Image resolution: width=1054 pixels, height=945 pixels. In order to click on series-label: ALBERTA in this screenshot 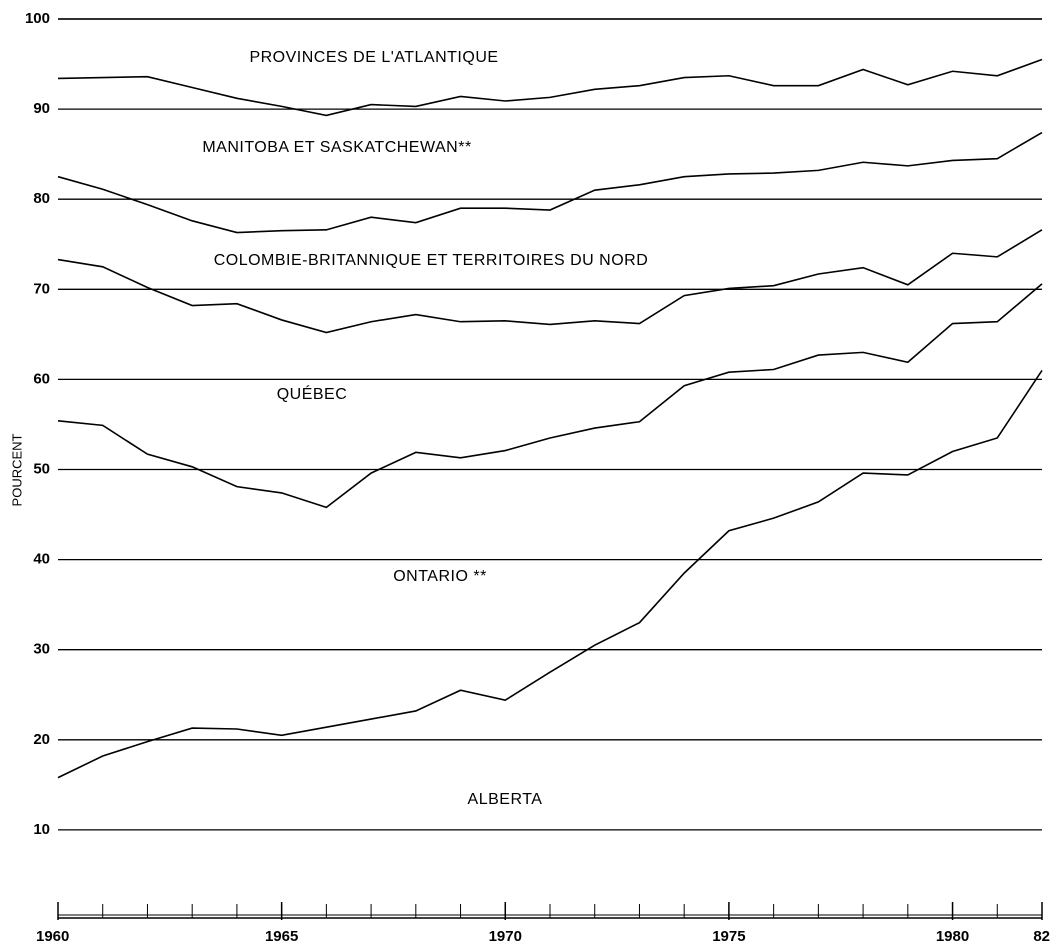, I will do `click(505, 799)`.